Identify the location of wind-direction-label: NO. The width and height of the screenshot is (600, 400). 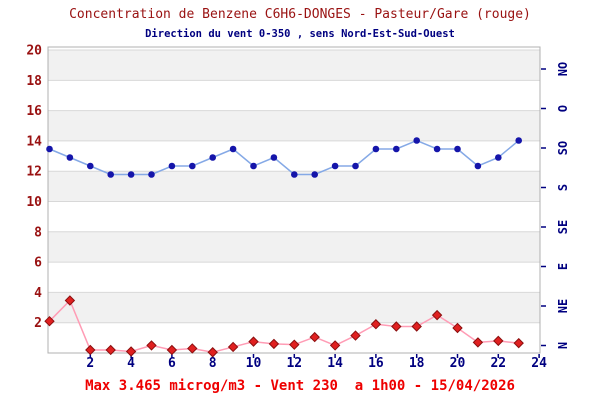
(563, 69).